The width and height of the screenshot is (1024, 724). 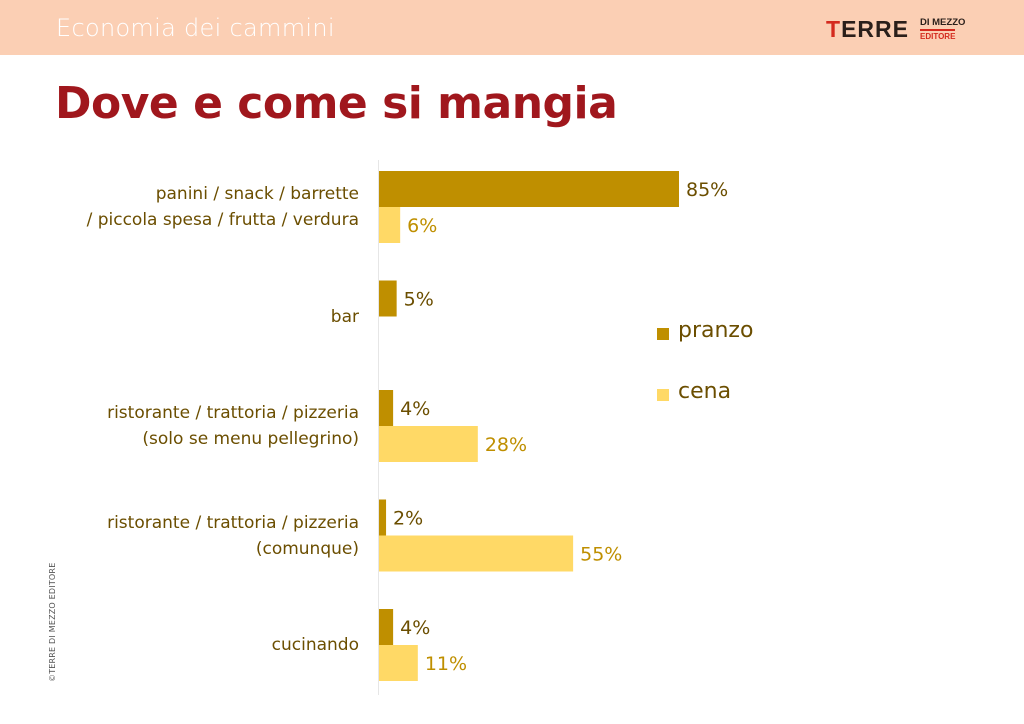 What do you see at coordinates (446, 664) in the screenshot?
I see `data-label-cena-4: 11%` at bounding box center [446, 664].